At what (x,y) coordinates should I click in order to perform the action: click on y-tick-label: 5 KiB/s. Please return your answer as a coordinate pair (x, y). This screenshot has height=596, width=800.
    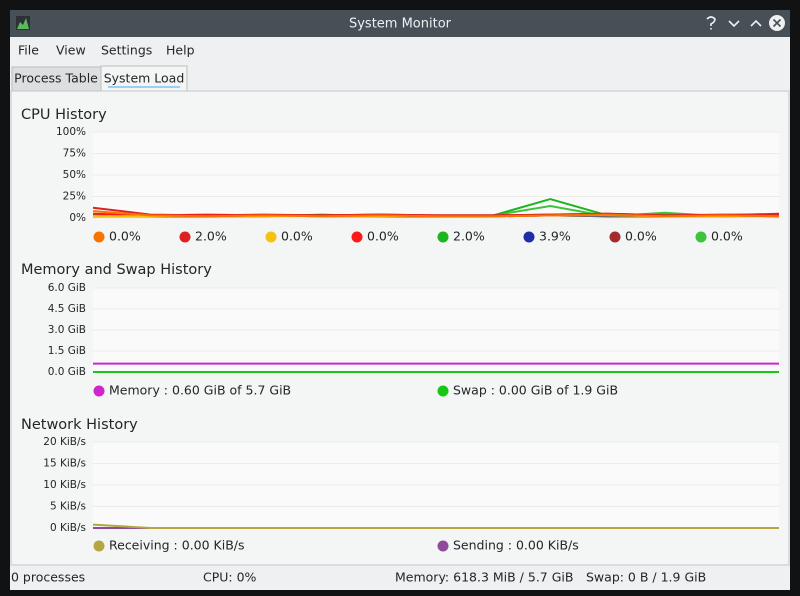
    Looking at the image, I should click on (68, 507).